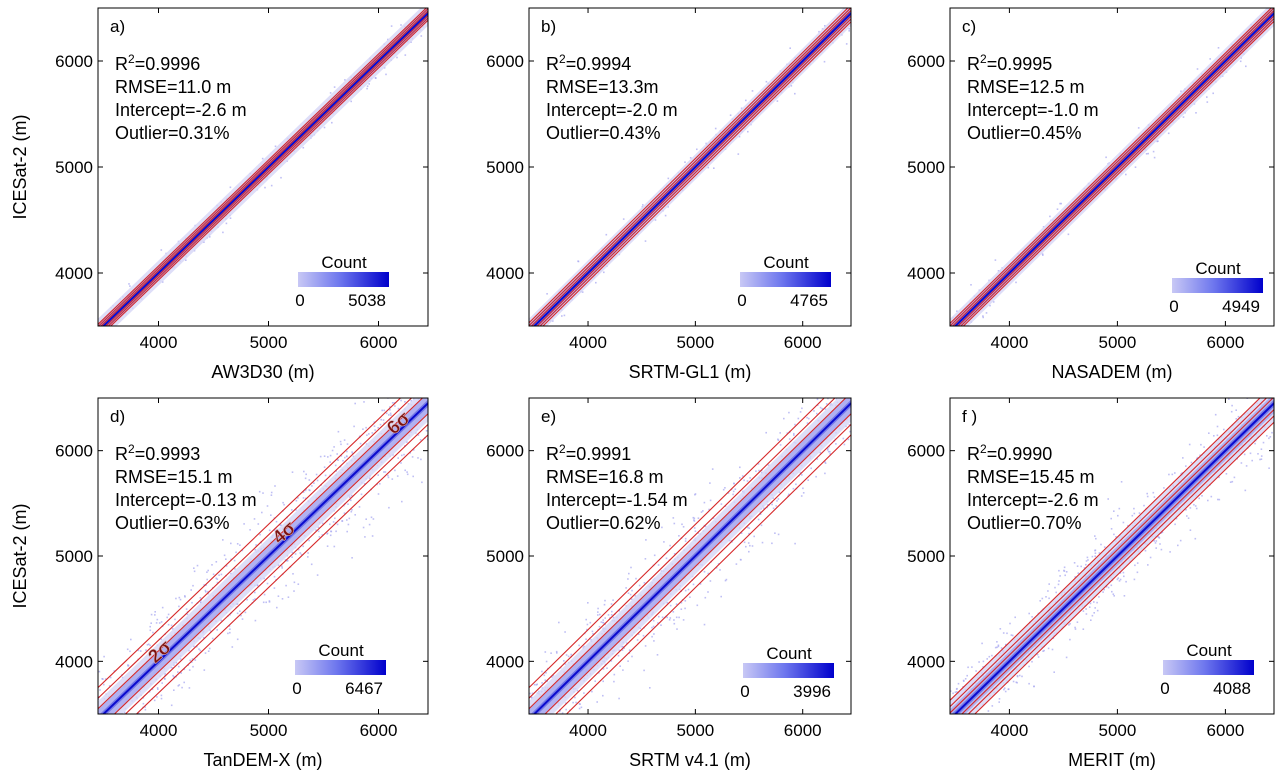 Image resolution: width=1276 pixels, height=771 pixels. I want to click on stat-line: Intercept=-2.6 m, so click(181, 110).